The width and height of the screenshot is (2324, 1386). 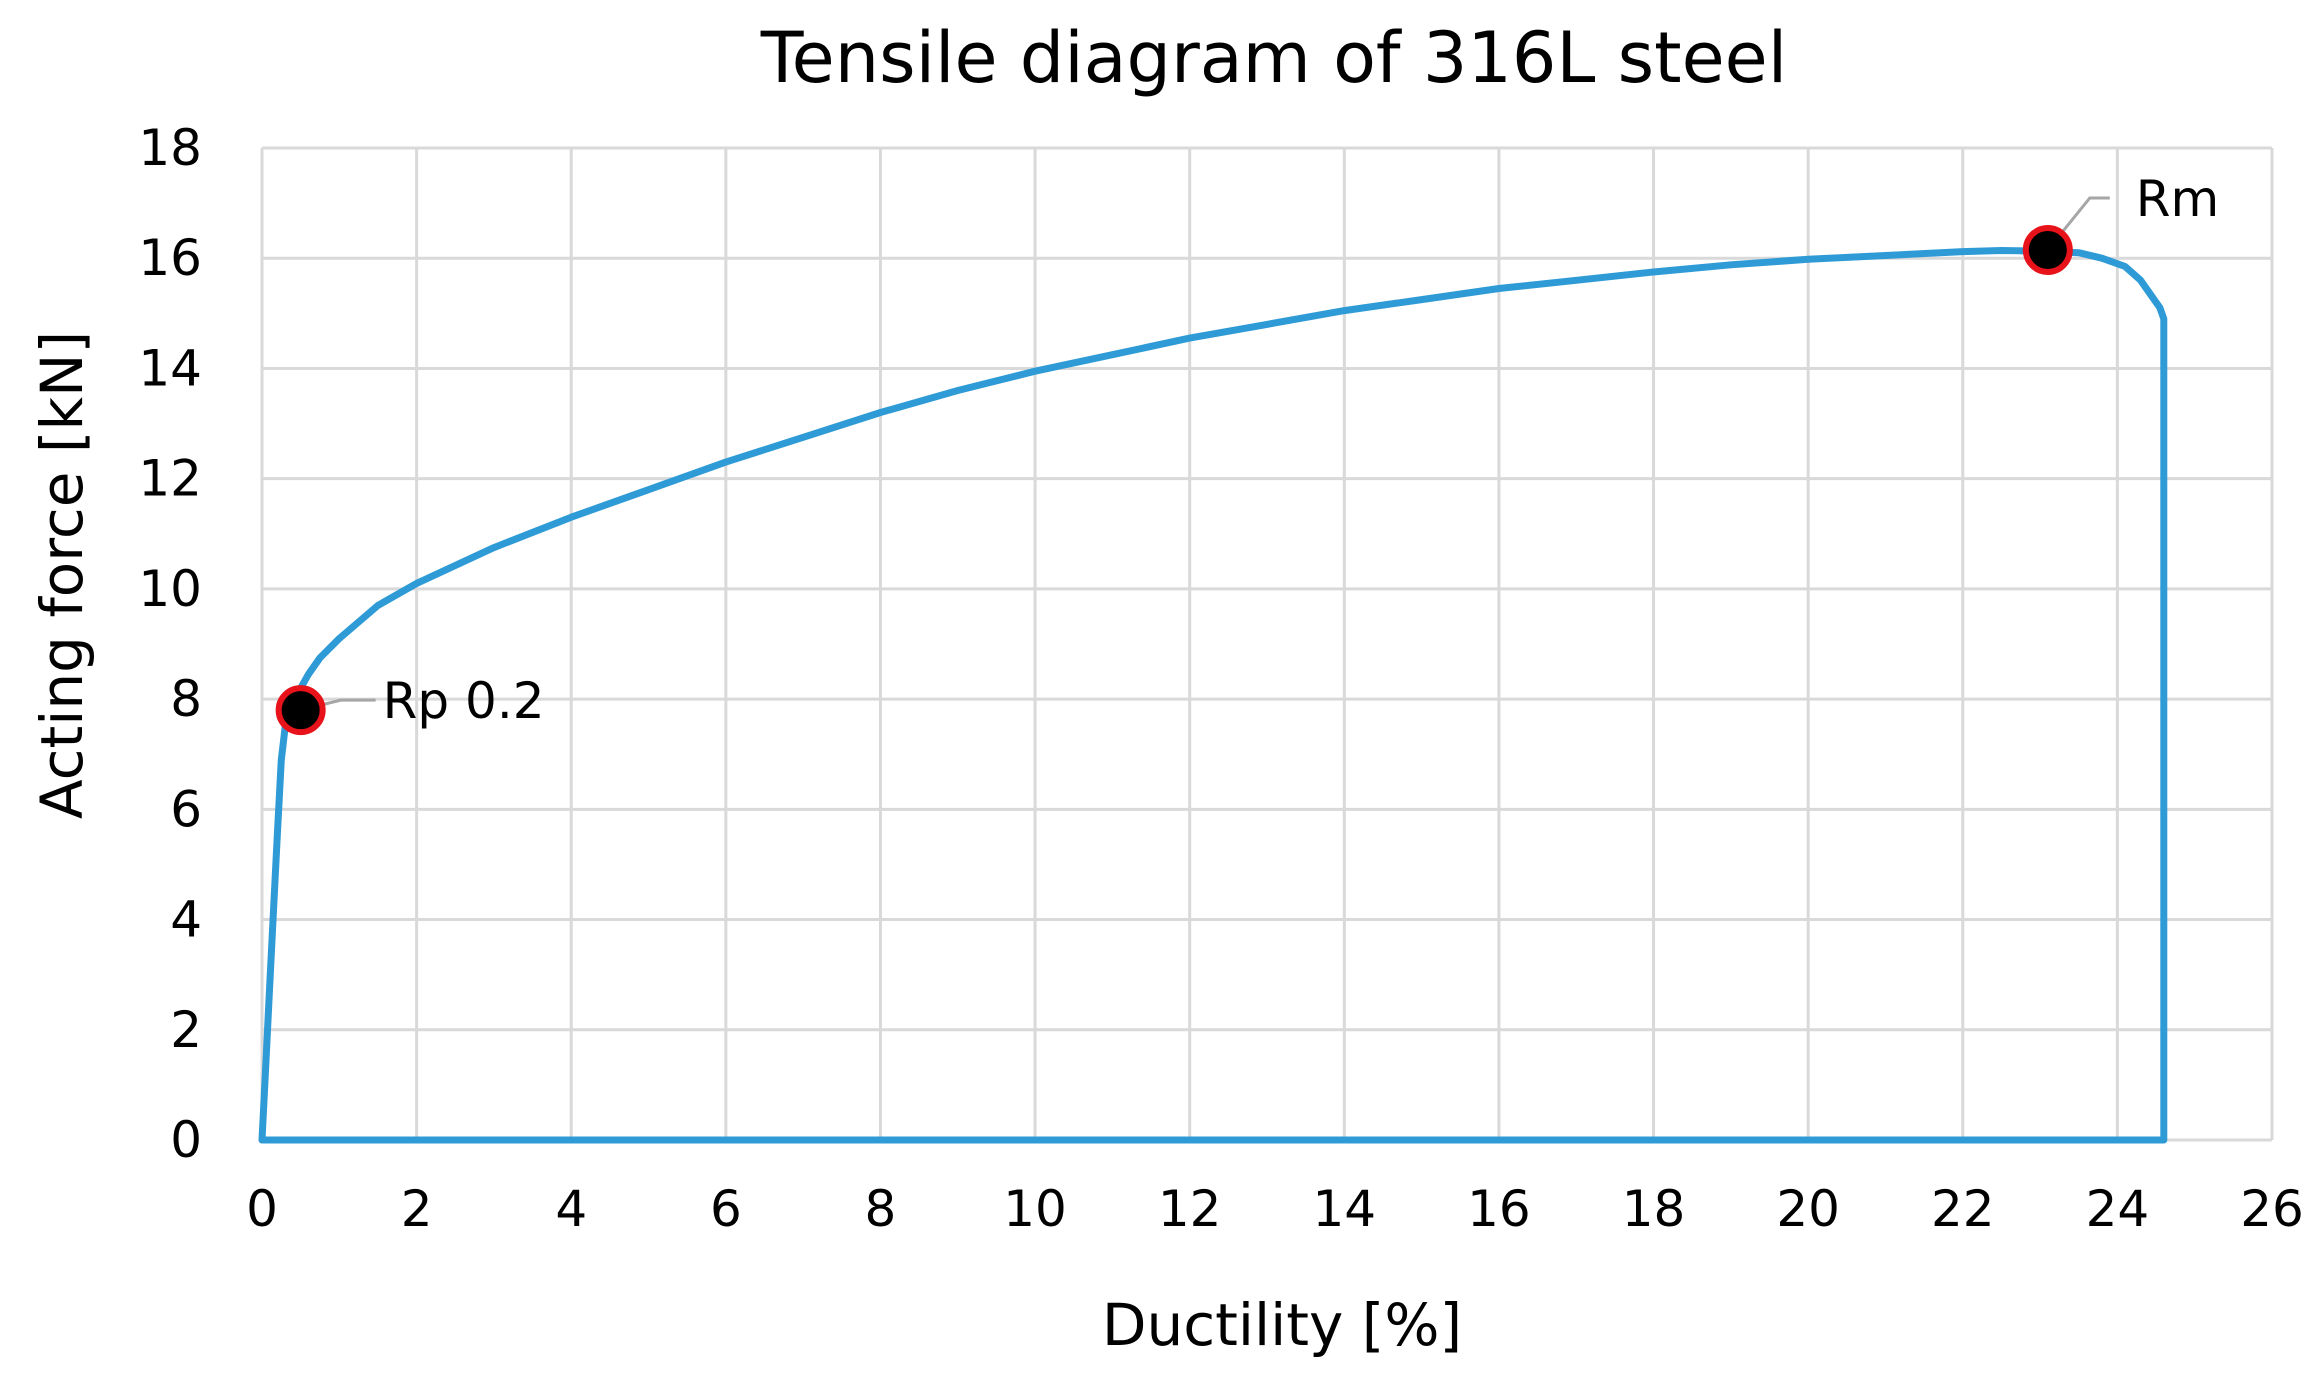 I want to click on annotation-label: Rp 0.2, so click(x=464, y=701).